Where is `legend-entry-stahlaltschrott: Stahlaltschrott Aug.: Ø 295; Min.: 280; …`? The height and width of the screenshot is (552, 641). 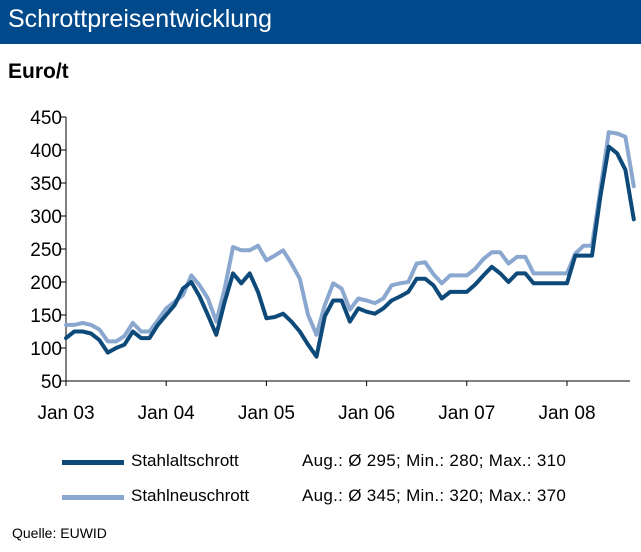 legend-entry-stahlaltschrott: Stahlaltschrott Aug.: Ø 295; Min.: 280; … is located at coordinates (320, 462).